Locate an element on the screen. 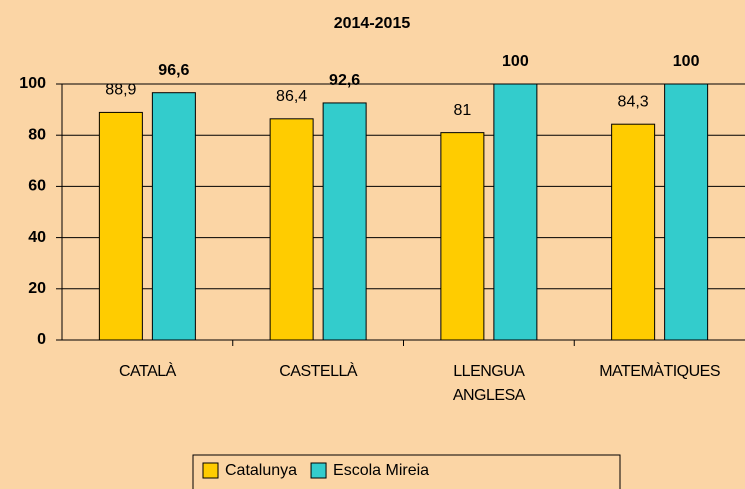  chart-title: 2014-2015 is located at coordinates (372, 23).